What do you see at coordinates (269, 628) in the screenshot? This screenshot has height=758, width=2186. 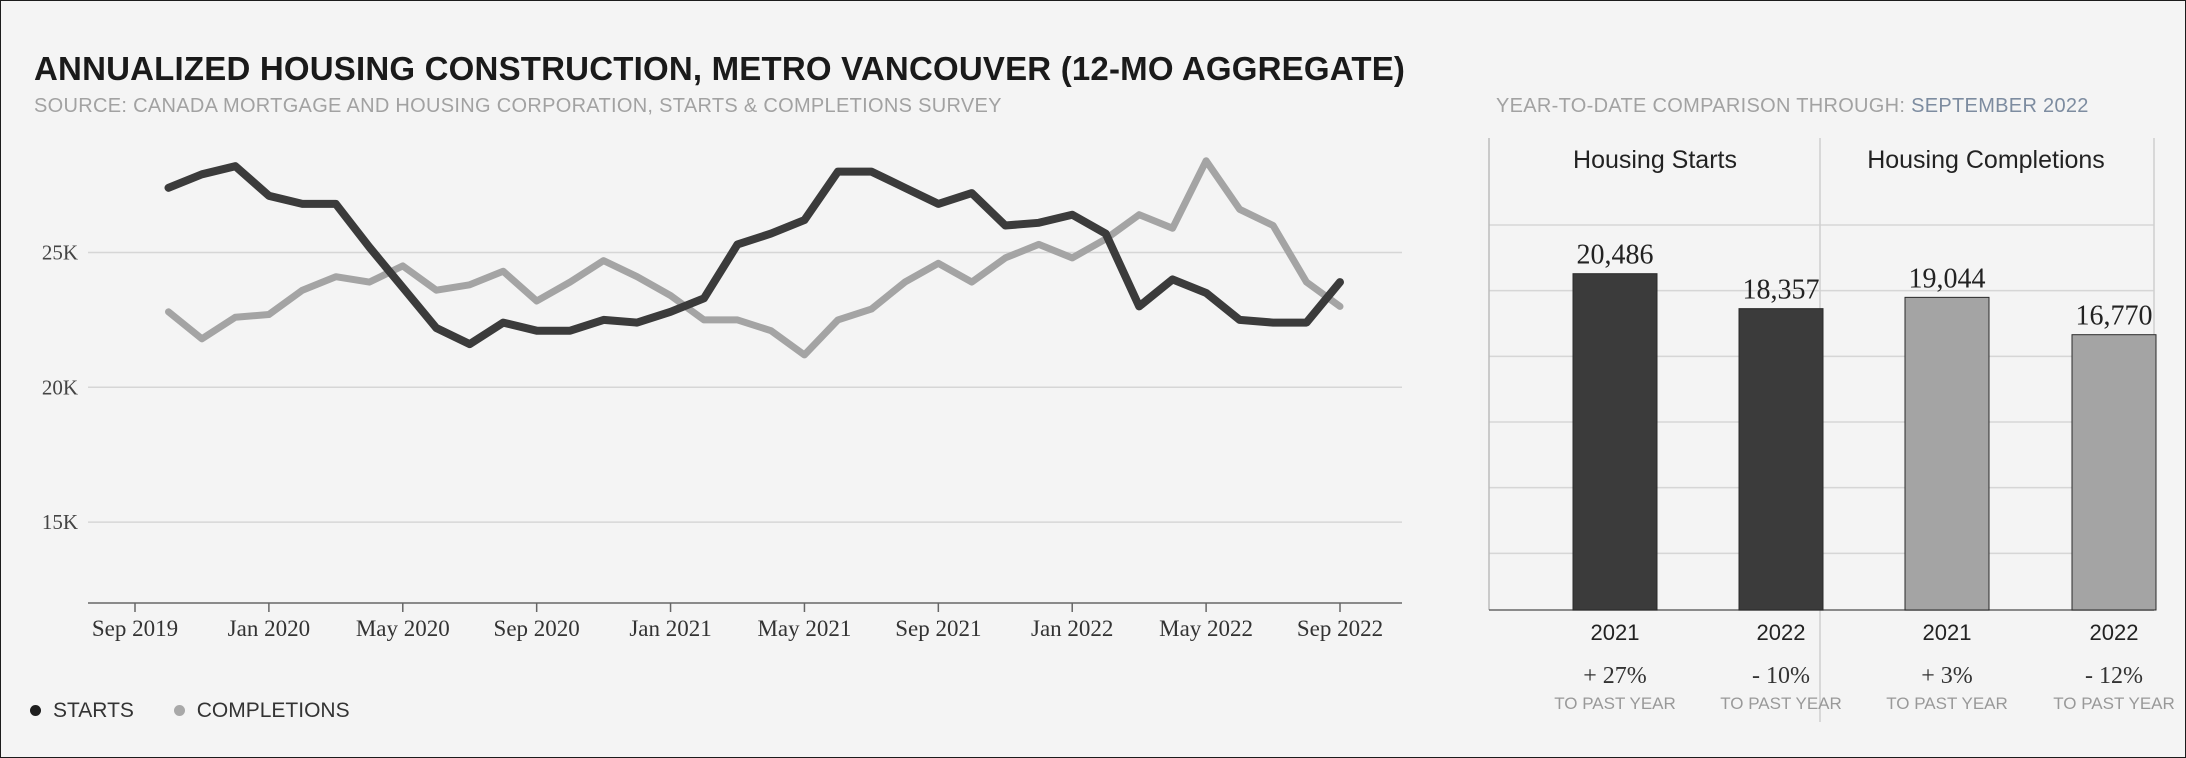 I see `x-tick-label: Jan 2020` at bounding box center [269, 628].